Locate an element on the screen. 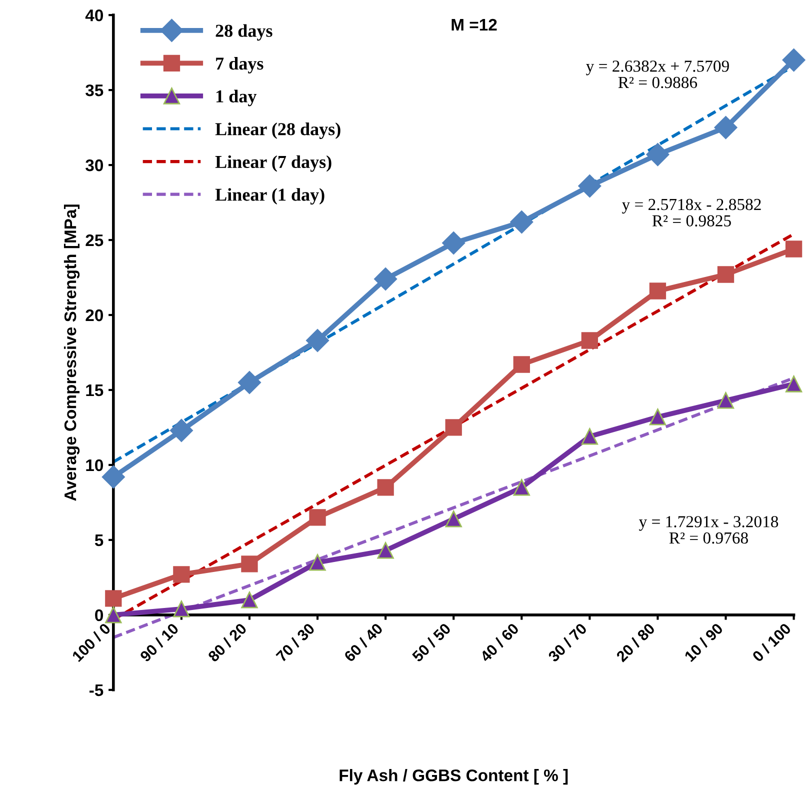  x-tick-label: 50 / 50 is located at coordinates (431, 642).